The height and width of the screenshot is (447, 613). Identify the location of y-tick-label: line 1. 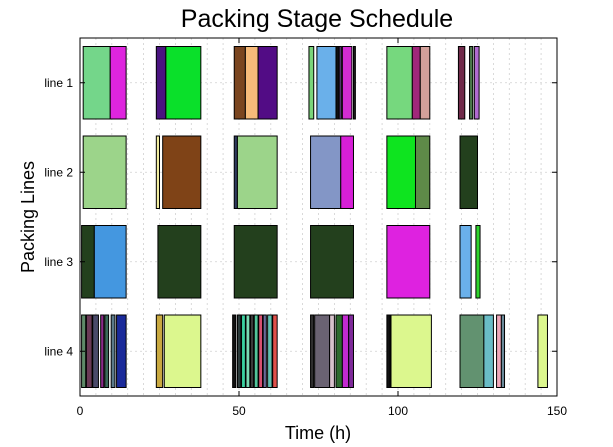
(58, 83).